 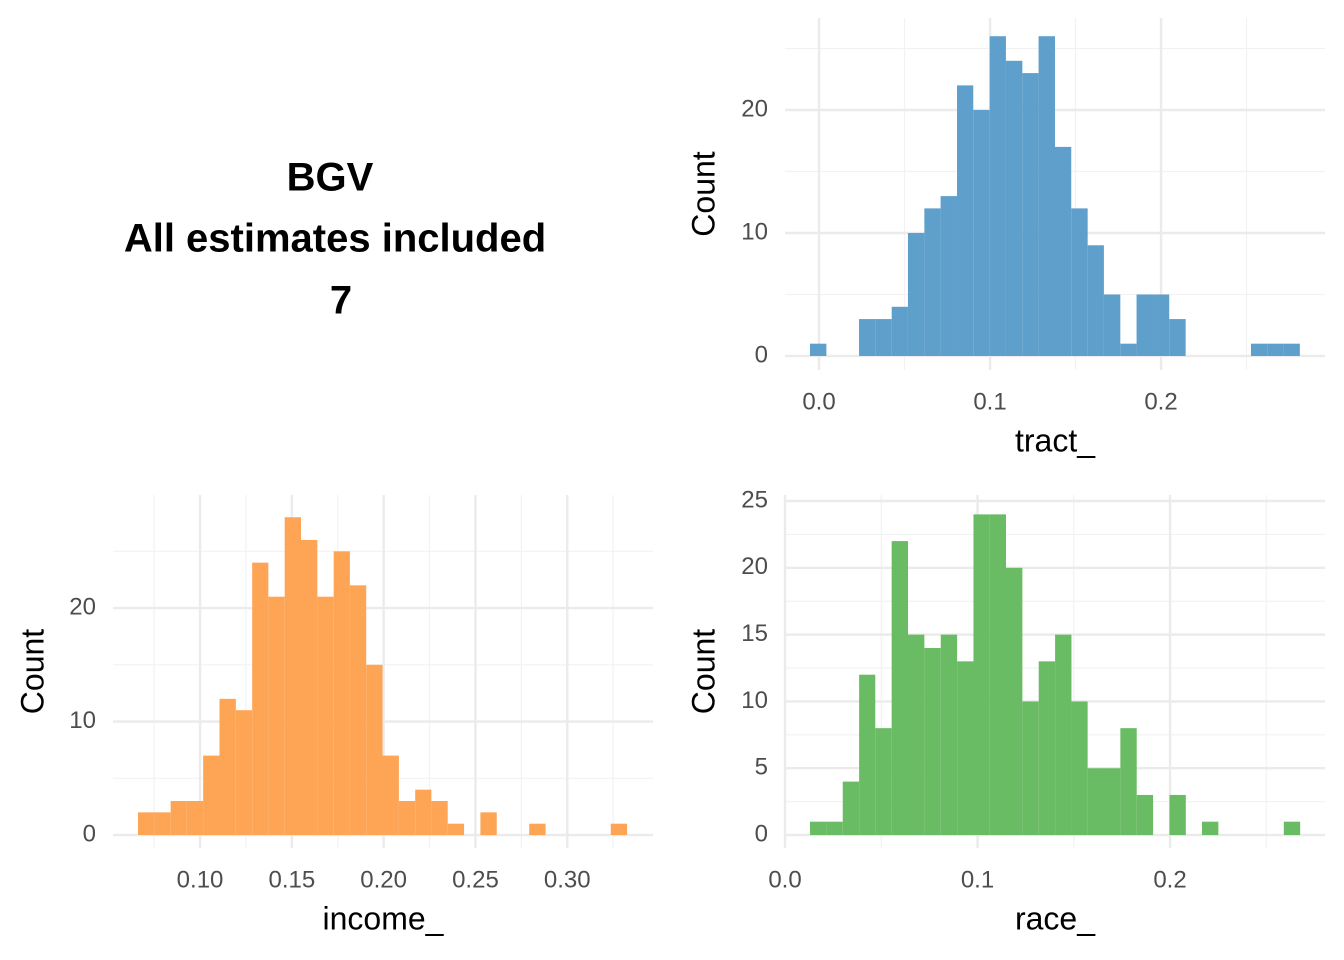 I want to click on header-line: 7, so click(x=341, y=301).